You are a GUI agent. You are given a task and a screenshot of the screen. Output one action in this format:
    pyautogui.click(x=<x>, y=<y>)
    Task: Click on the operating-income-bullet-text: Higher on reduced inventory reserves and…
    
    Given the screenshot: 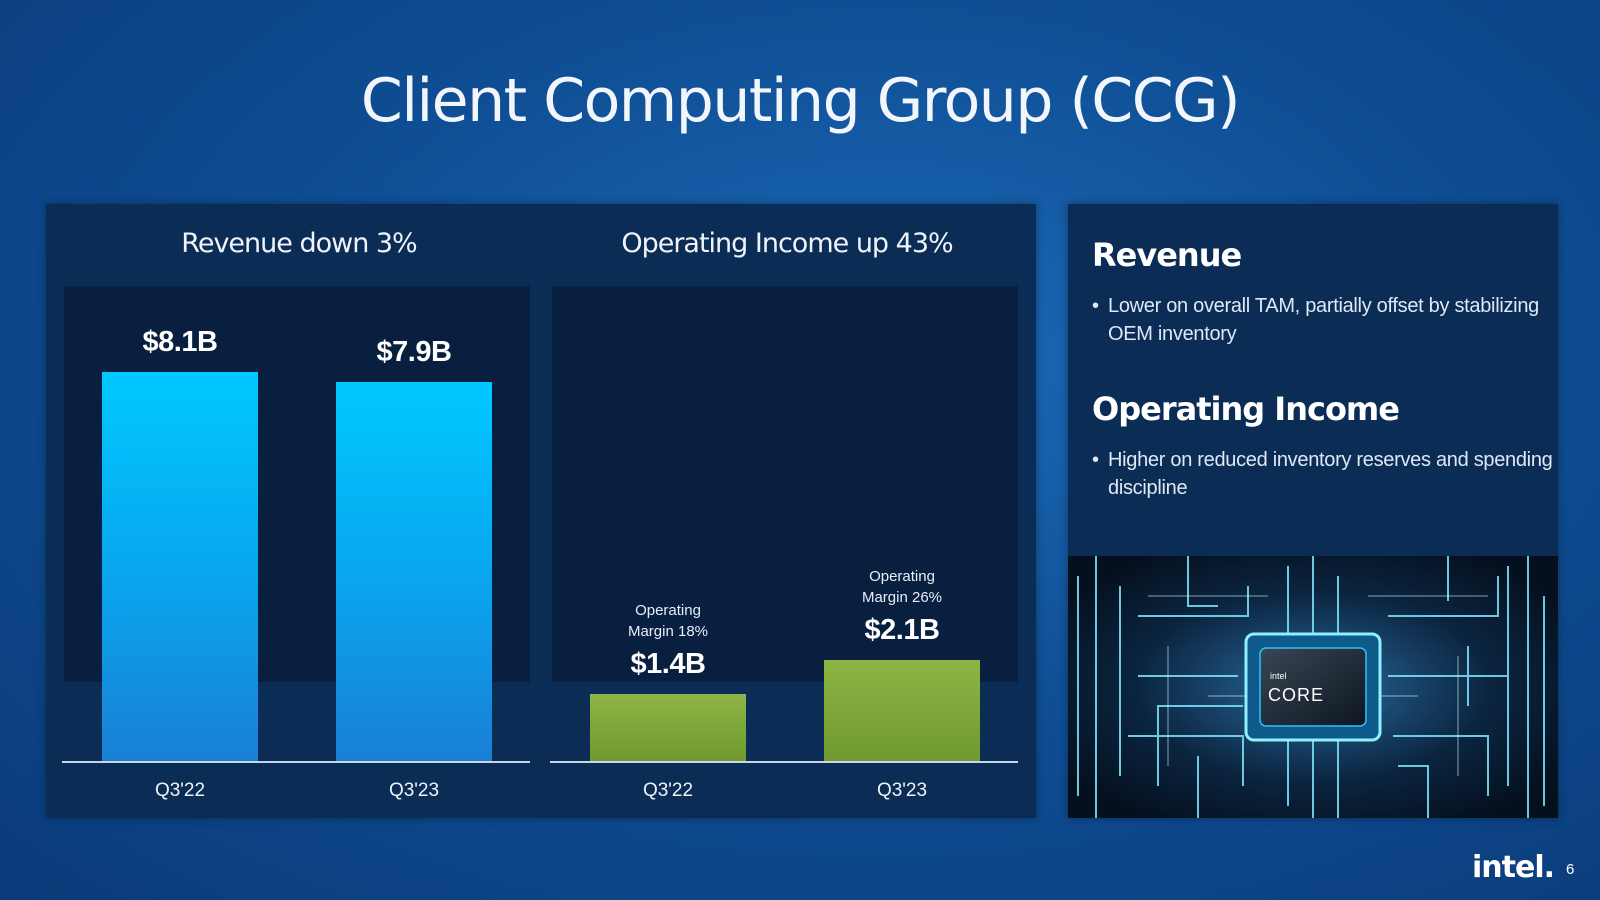 What is the action you would take?
    pyautogui.click(x=1330, y=474)
    